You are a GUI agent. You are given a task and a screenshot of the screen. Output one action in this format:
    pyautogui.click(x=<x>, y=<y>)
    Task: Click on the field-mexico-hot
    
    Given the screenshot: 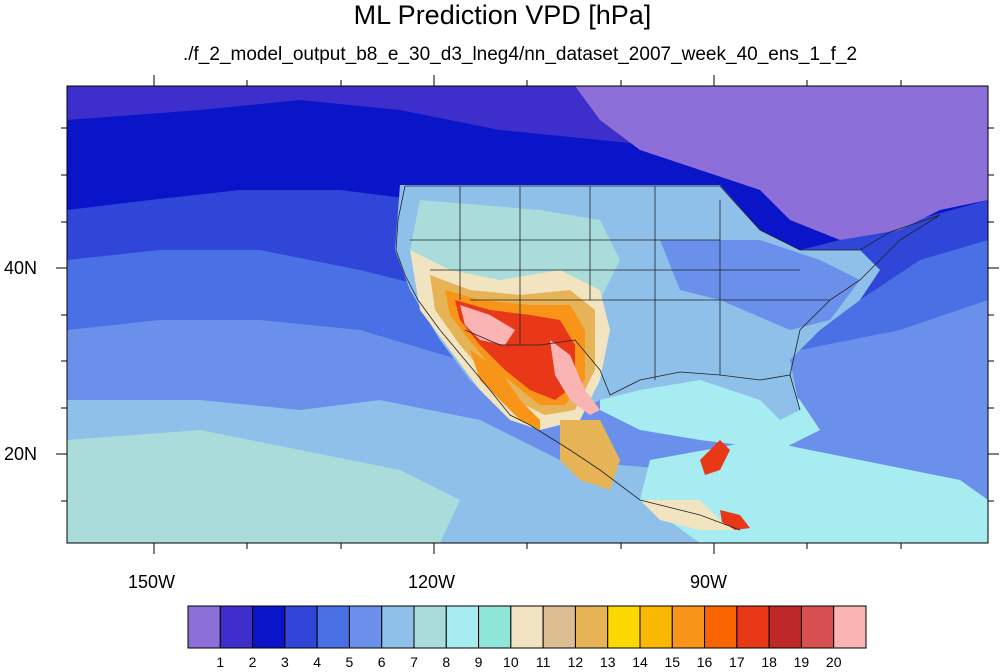 What is the action you would take?
    pyautogui.click(x=505, y=390)
    